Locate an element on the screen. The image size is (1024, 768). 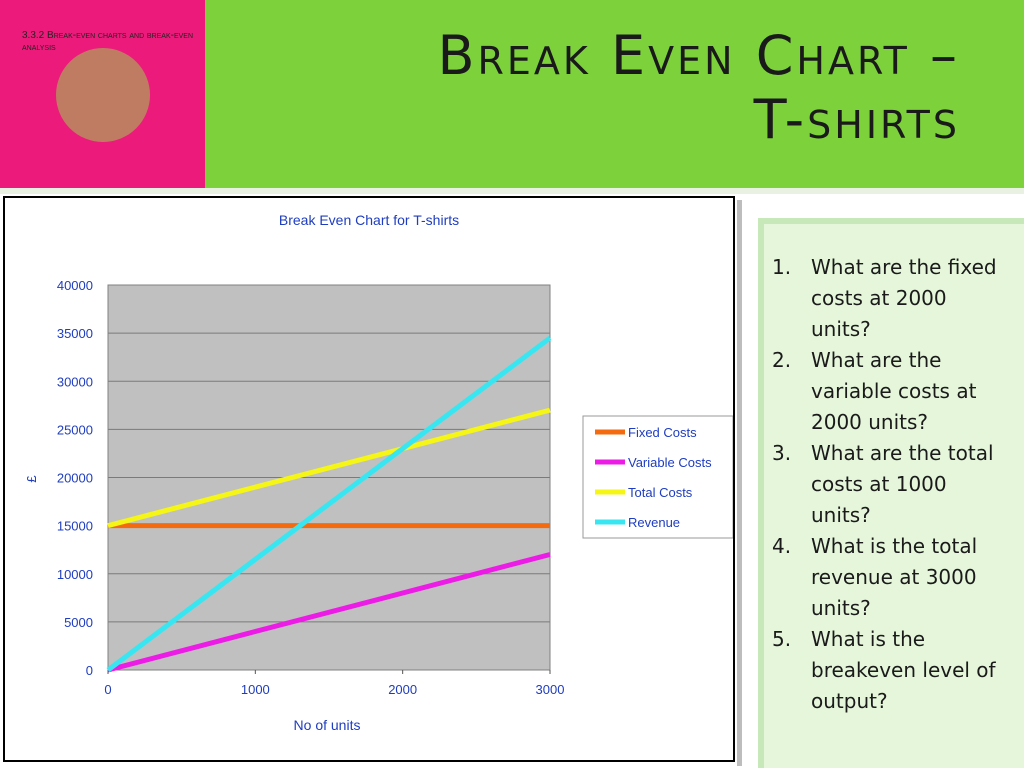
y-tick-label: 20000 is located at coordinates (75, 478).